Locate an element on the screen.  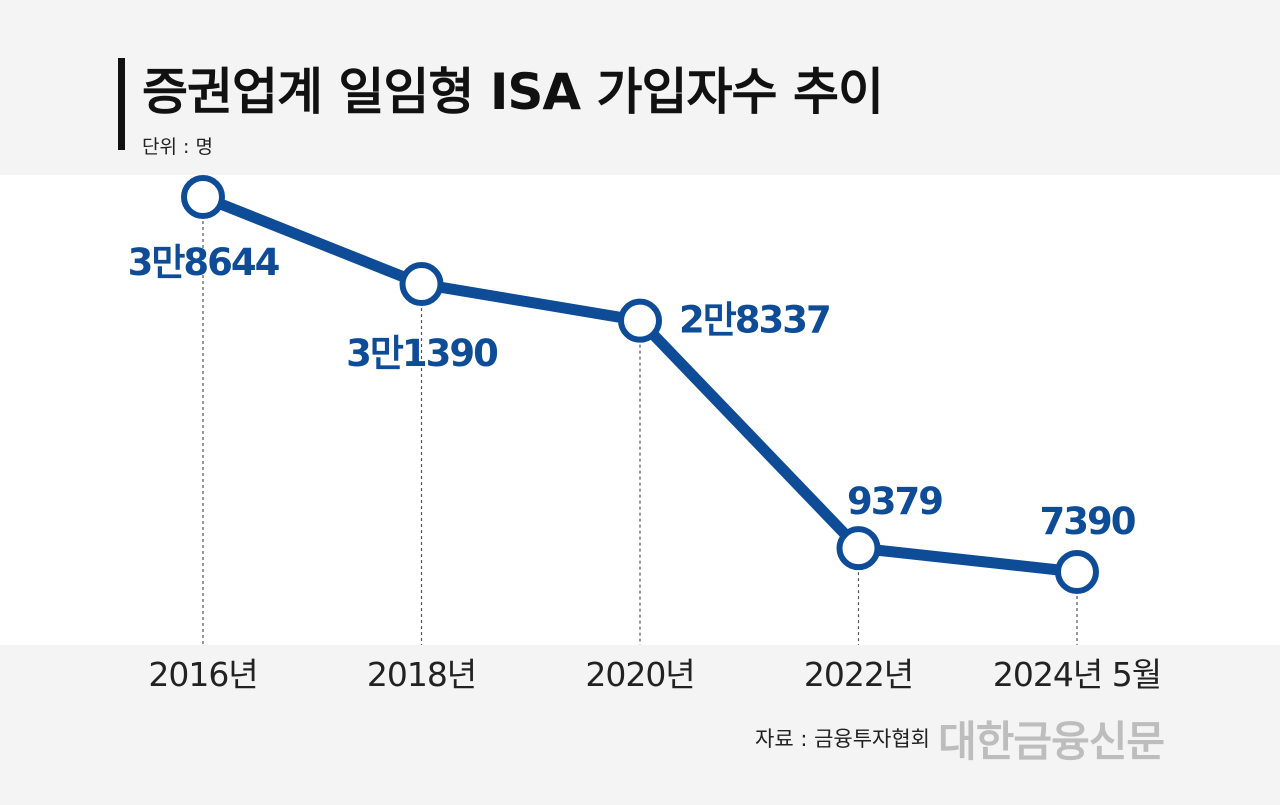
data-label: 9379 is located at coordinates (894, 501).